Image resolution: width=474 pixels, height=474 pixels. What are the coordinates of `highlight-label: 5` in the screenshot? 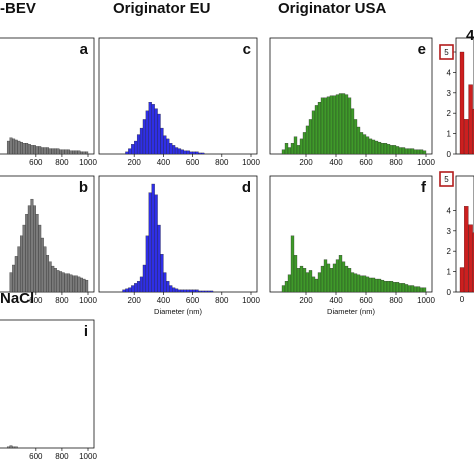 It's located at (446, 179).